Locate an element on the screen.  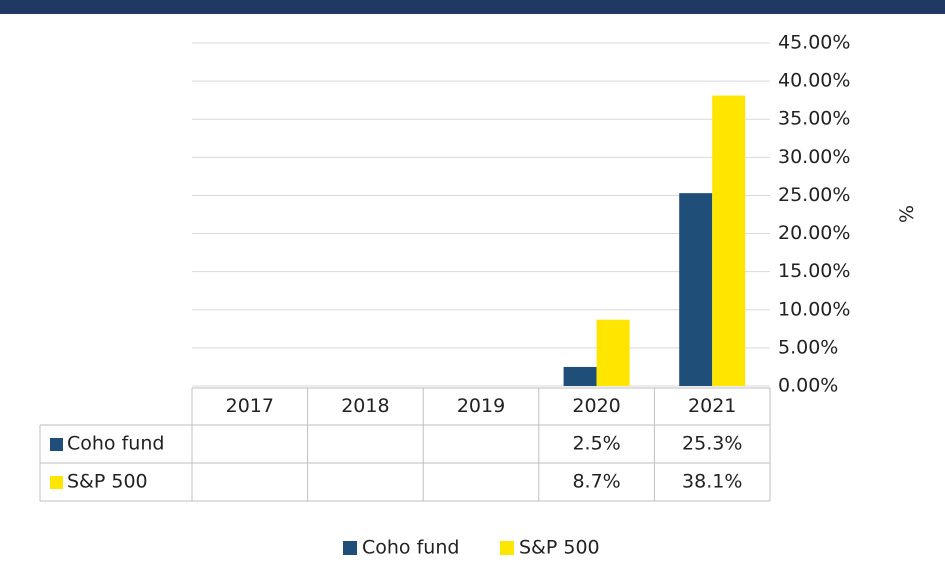
y-tick-label: 25.00% is located at coordinates (814, 195).